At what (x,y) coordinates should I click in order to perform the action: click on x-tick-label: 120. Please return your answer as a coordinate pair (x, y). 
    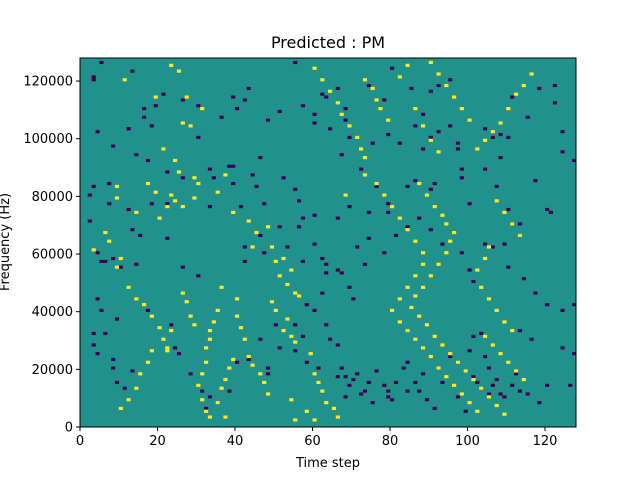
    Looking at the image, I should click on (545, 441).